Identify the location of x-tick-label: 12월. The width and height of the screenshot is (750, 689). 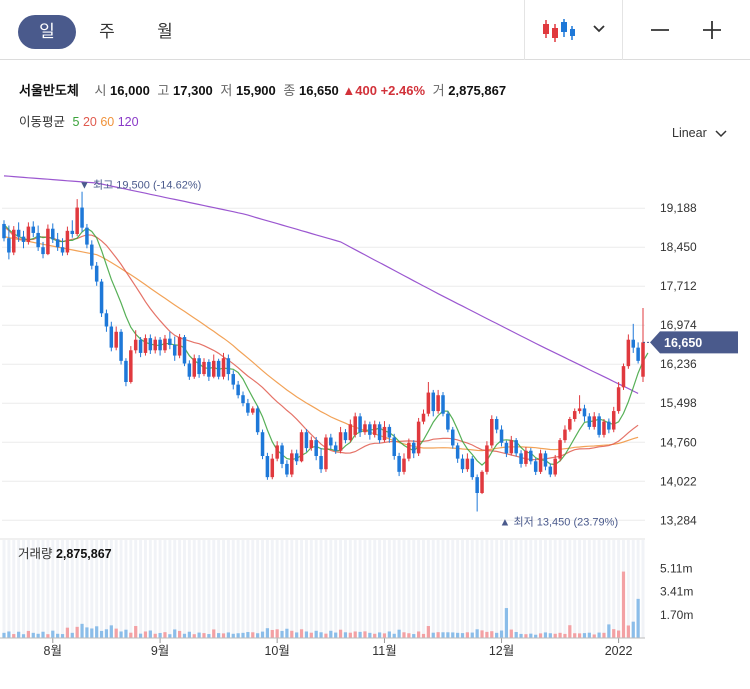
(501, 651).